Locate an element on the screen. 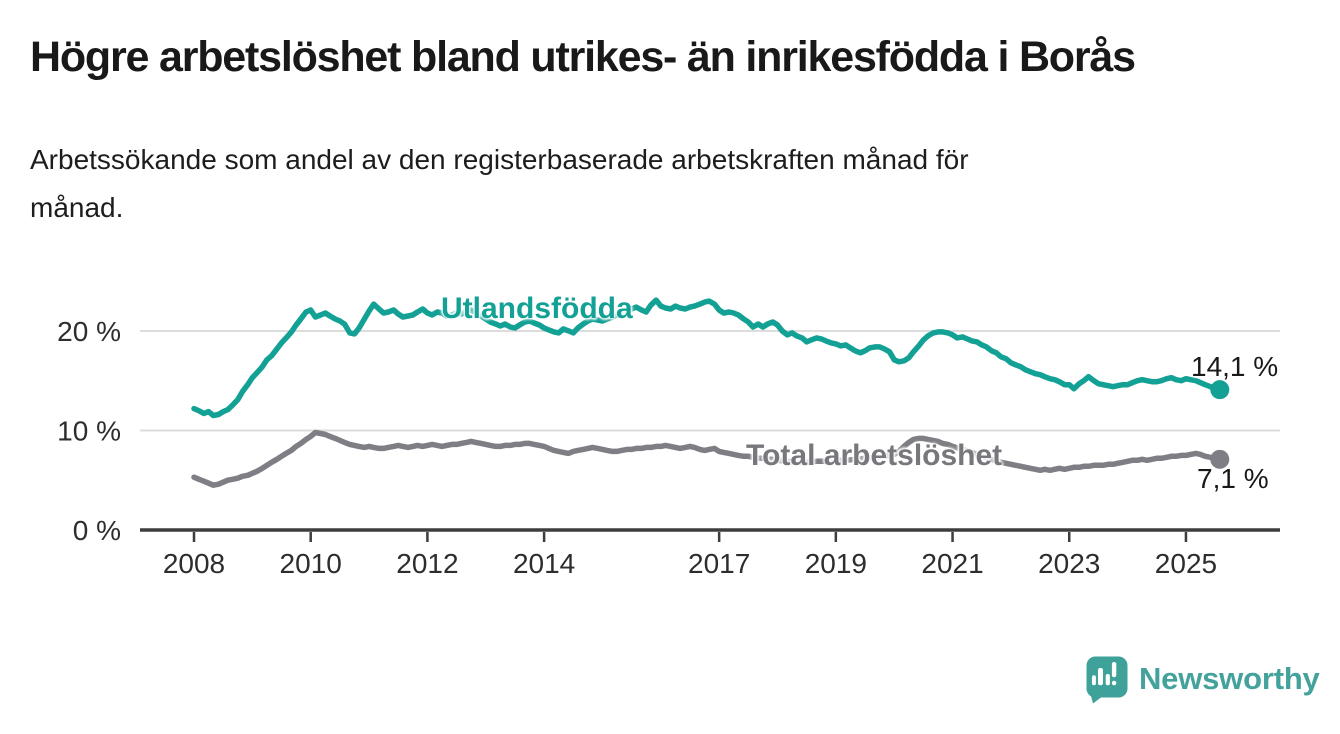 This screenshot has width=1340, height=734. x-axis-tick-label: 2019 is located at coordinates (836, 563).